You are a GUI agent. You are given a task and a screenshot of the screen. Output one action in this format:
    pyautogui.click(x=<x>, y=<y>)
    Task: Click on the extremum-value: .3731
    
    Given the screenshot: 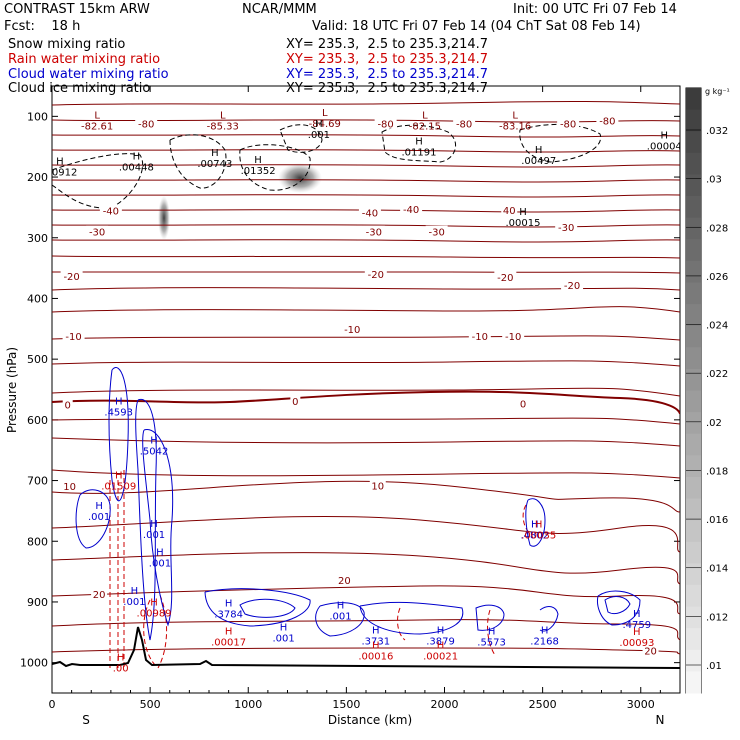 What is the action you would take?
    pyautogui.click(x=375, y=641)
    